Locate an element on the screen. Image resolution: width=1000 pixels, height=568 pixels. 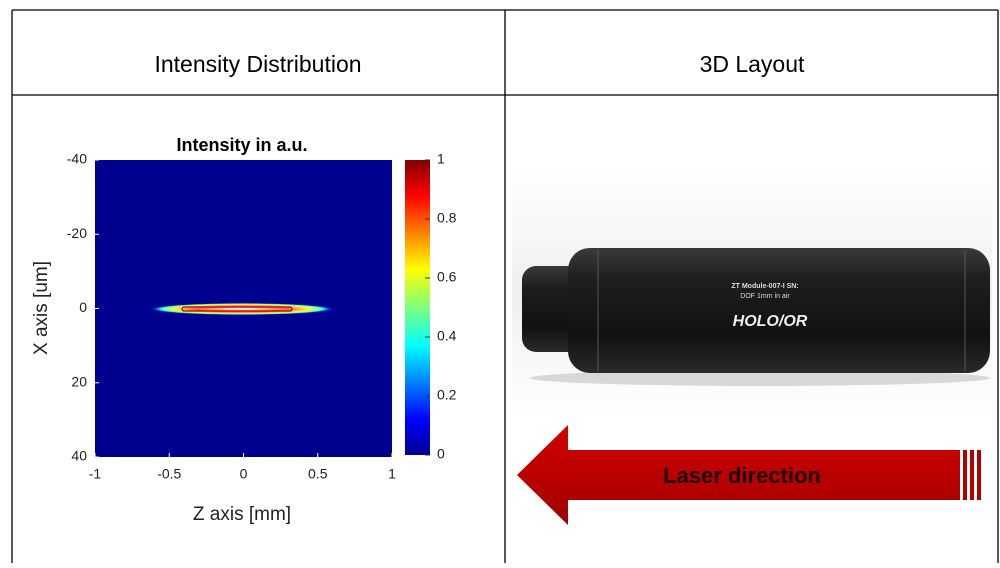
cylinder is located at coordinates (779, 310).